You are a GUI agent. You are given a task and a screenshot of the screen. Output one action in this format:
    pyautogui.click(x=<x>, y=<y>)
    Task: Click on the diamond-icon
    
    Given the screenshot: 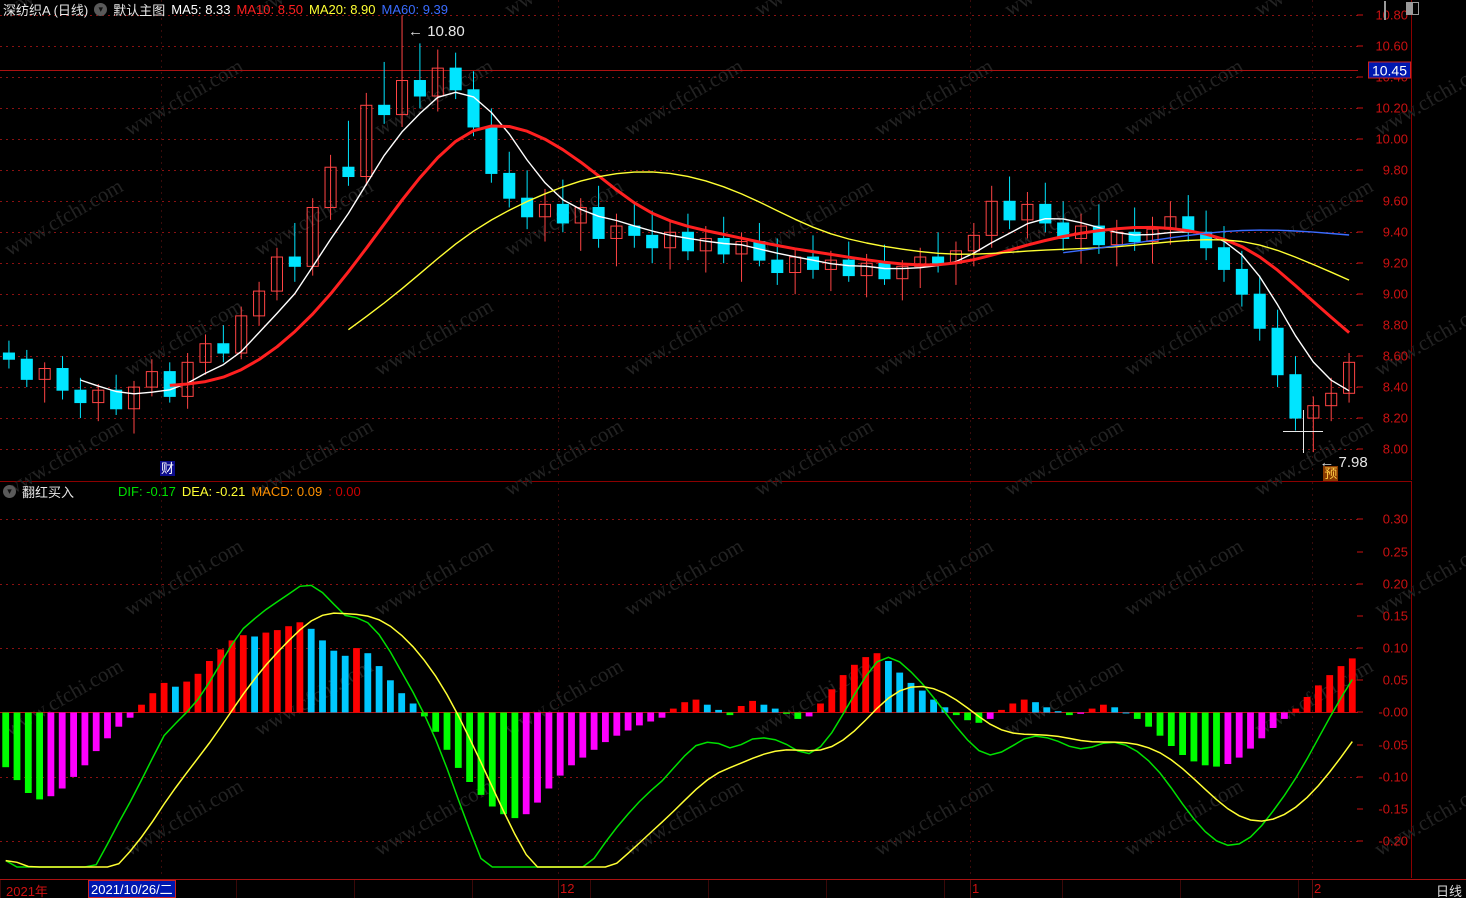 What is the action you would take?
    pyautogui.click(x=1389, y=10)
    